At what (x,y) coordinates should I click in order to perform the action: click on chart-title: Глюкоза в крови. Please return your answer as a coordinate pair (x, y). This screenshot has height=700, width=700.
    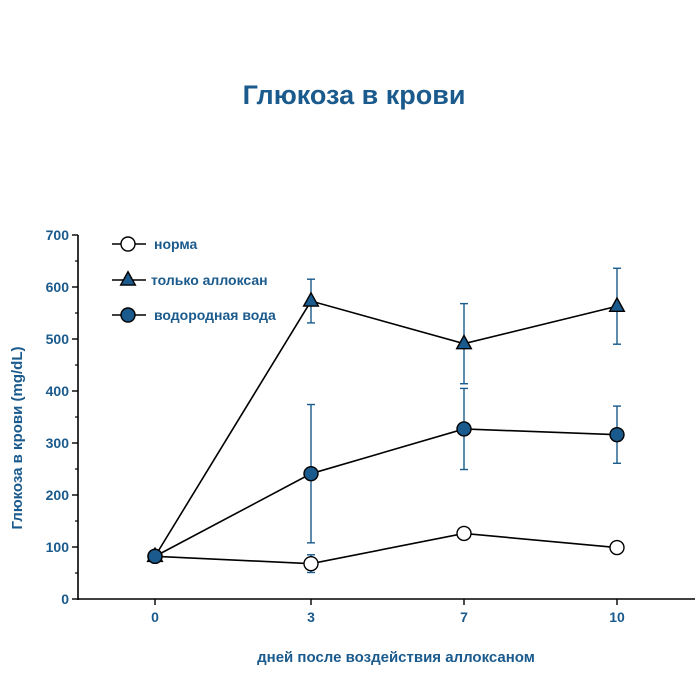
    Looking at the image, I should click on (354, 95).